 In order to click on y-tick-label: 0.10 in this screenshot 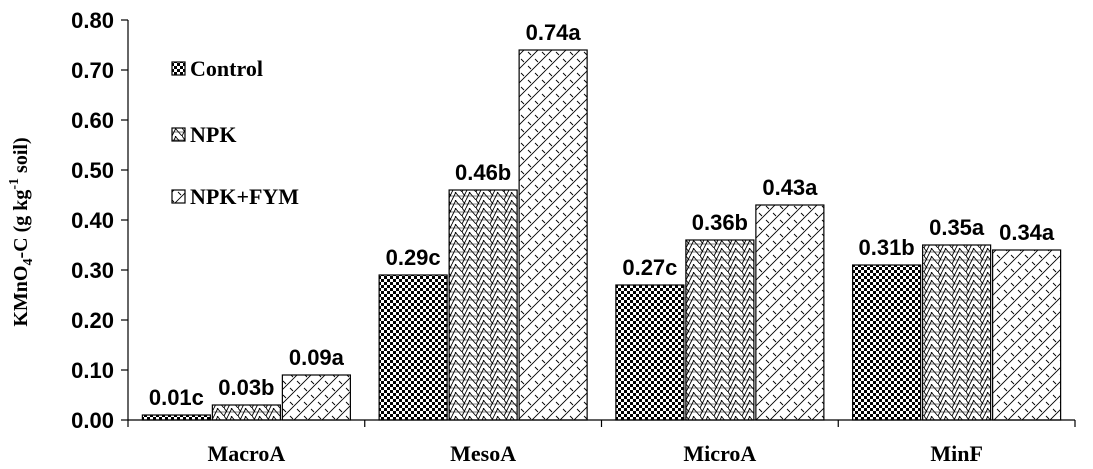, I will do `click(92, 370)`.